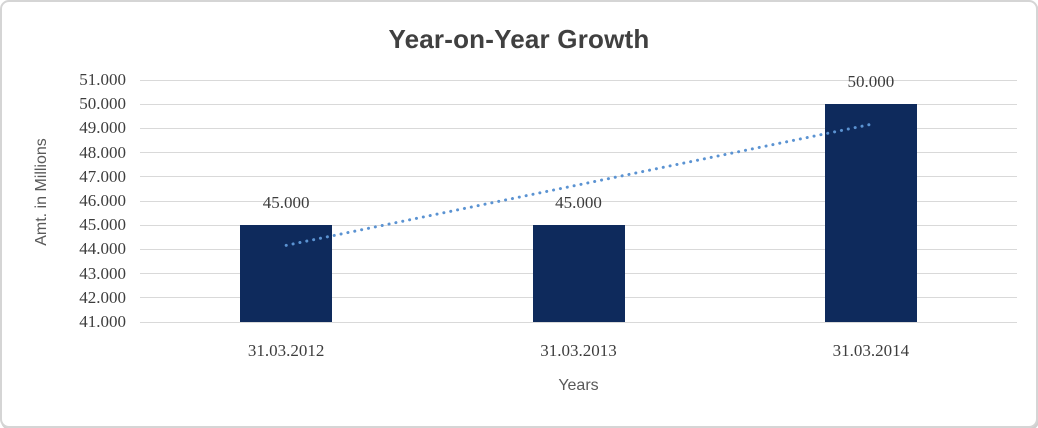 The height and width of the screenshot is (428, 1038). I want to click on y-tick-label: 50.000, so click(102, 104).